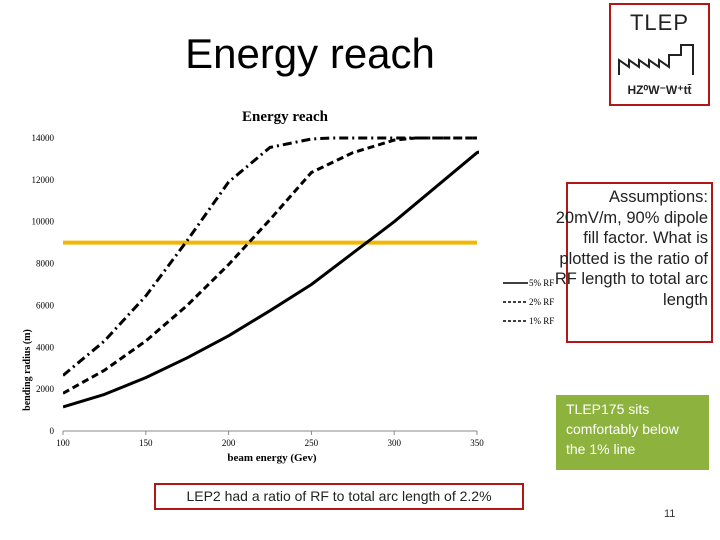  What do you see at coordinates (45, 305) in the screenshot?
I see `y-tick-label: 6000` at bounding box center [45, 305].